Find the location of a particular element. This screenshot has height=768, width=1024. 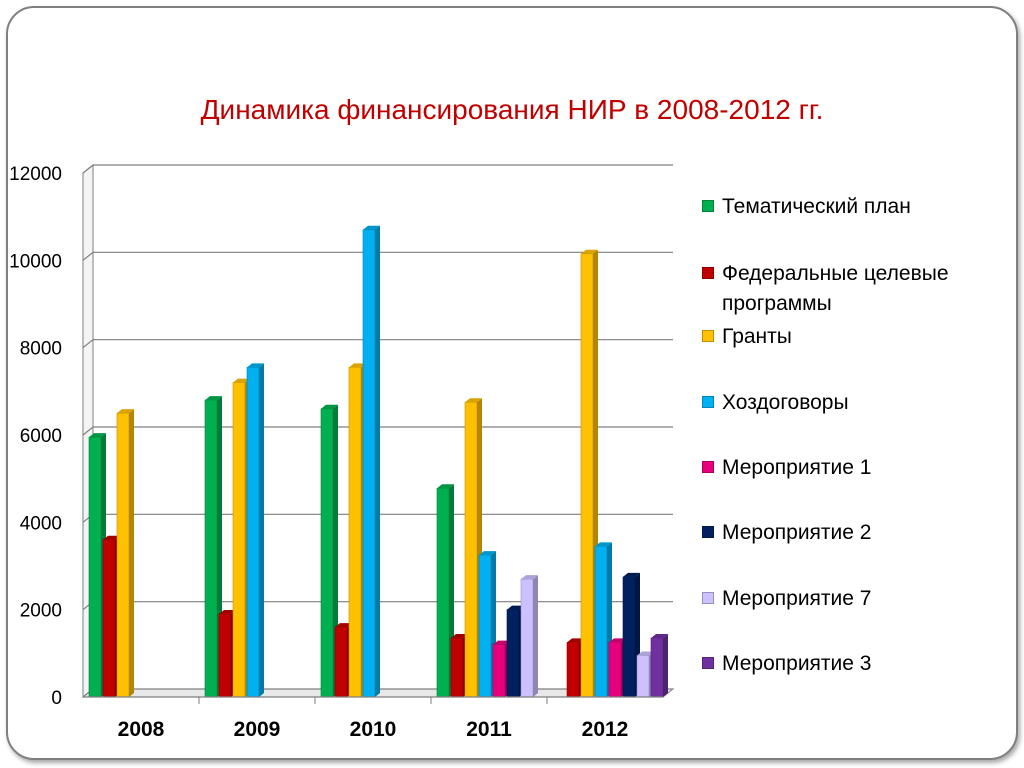

legend-label: Гранты is located at coordinates (757, 336).